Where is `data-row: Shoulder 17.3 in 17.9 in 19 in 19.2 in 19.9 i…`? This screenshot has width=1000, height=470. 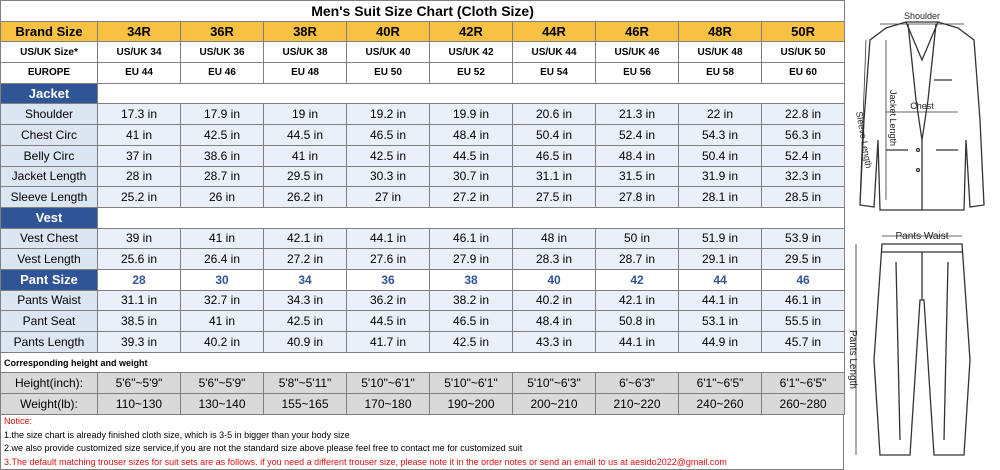 data-row: Shoulder 17.3 in 17.9 in 19 in 19.2 in 19.9 i… is located at coordinates (423, 114).